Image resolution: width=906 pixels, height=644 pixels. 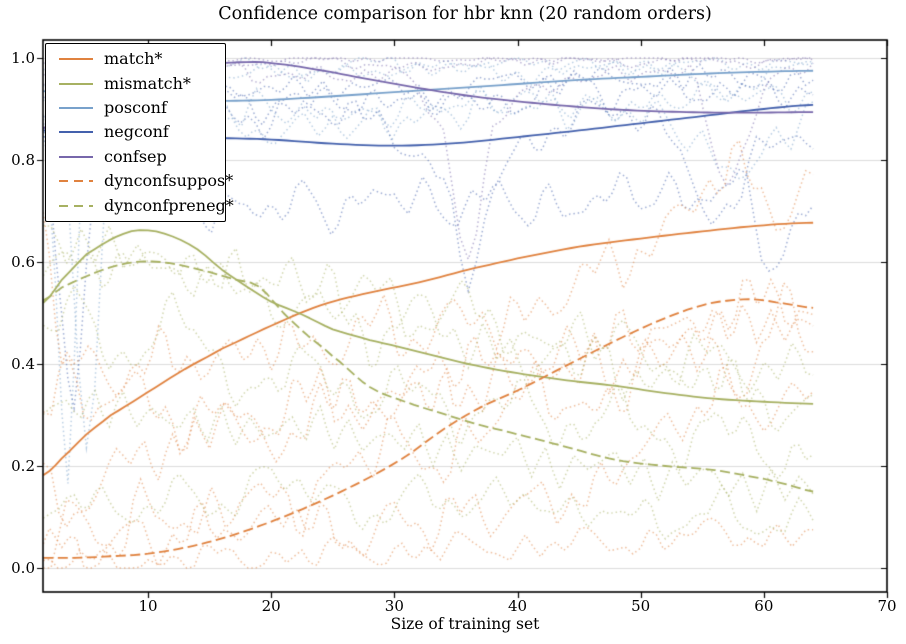 I want to click on legend-item-posconf: posconf, so click(x=135, y=108).